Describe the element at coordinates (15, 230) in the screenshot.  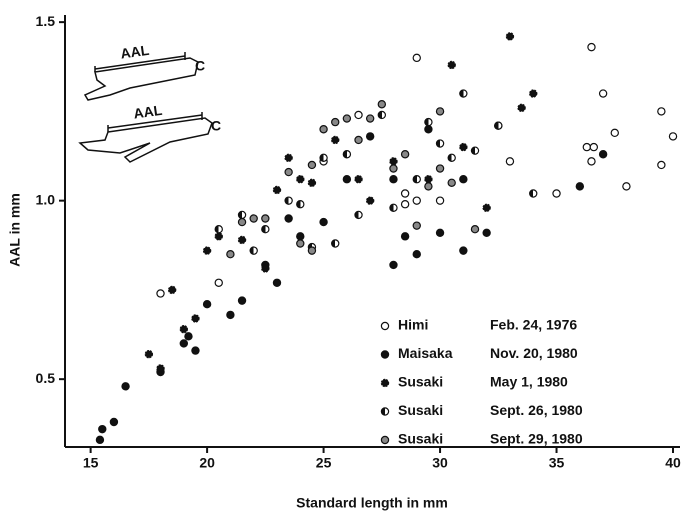
I see `y-axis-label: AAL in mm` at that location.